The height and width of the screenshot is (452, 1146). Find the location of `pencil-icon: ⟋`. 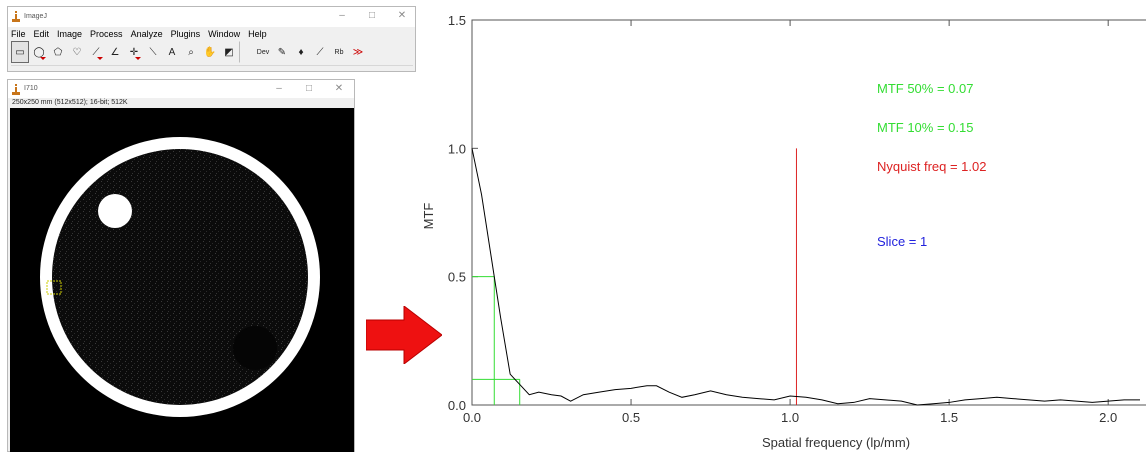

pencil-icon: ⟋ is located at coordinates (320, 52).